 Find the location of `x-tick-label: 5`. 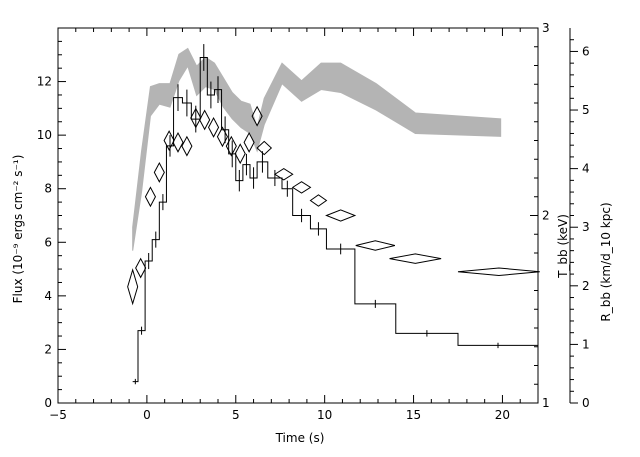

x-tick-label: 5 is located at coordinates (236, 415).